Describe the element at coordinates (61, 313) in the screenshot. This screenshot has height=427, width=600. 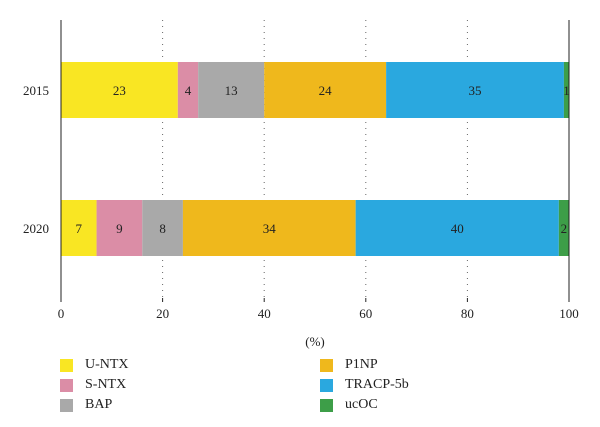
I see `x-tick-label-0: 0` at that location.